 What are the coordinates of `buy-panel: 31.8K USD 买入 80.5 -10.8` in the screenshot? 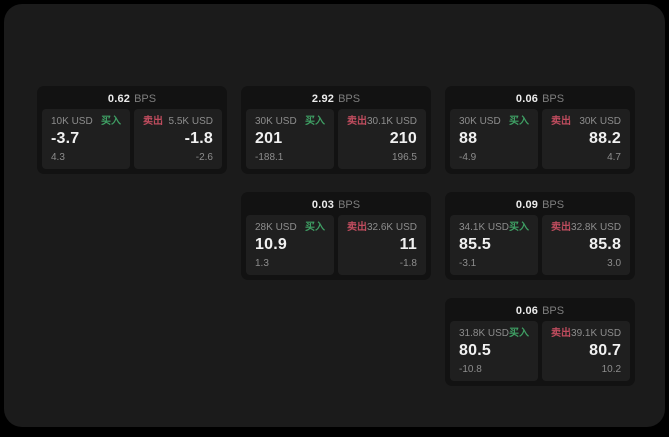 It's located at (494, 351).